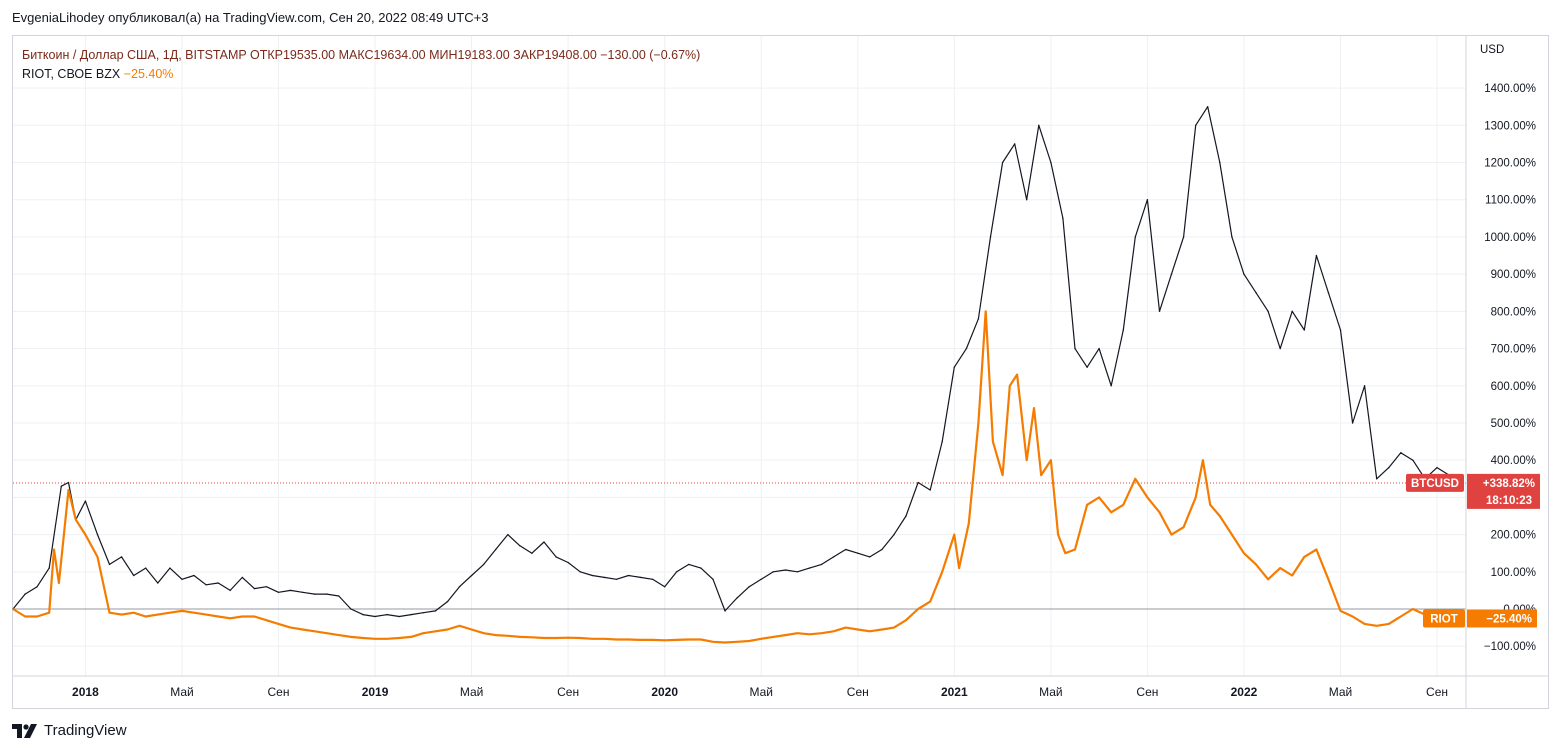 This screenshot has width=1562, height=753. Describe the element at coordinates (1513, 424) in the screenshot. I see `y-tick-label: 500.00%` at that location.